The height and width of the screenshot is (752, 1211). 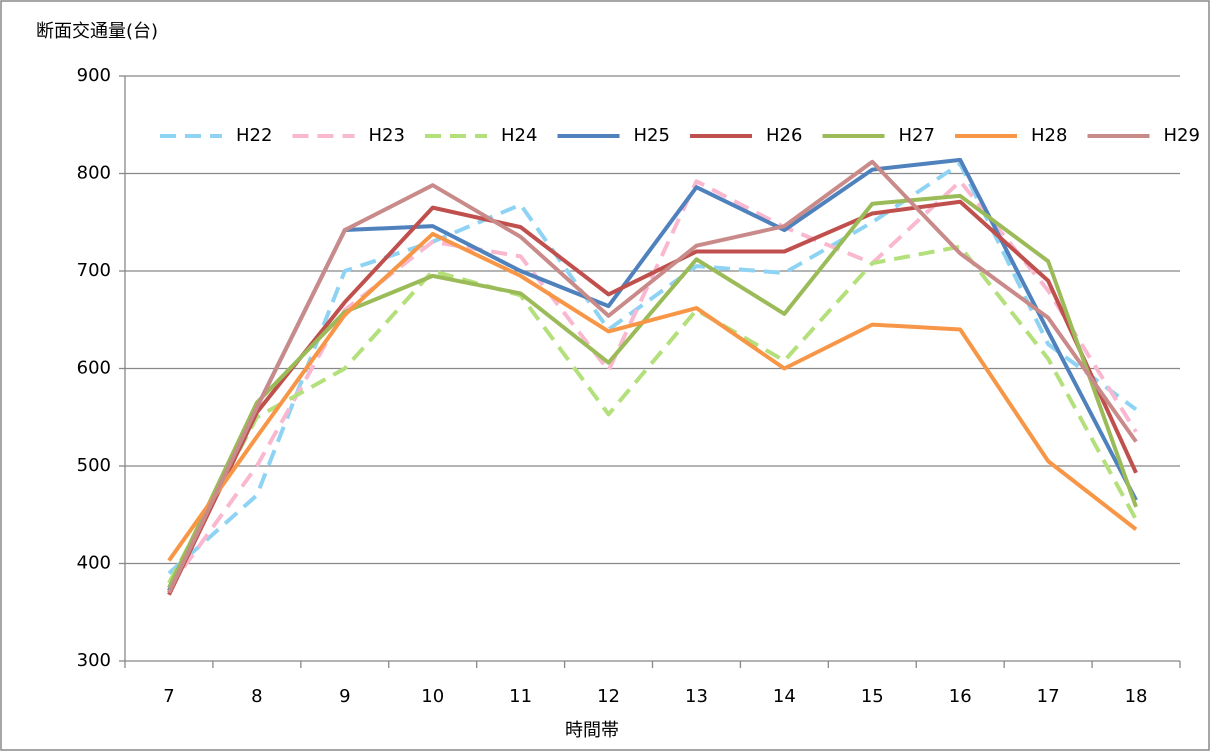 I want to click on x-tick-label: 9, so click(x=344, y=696).